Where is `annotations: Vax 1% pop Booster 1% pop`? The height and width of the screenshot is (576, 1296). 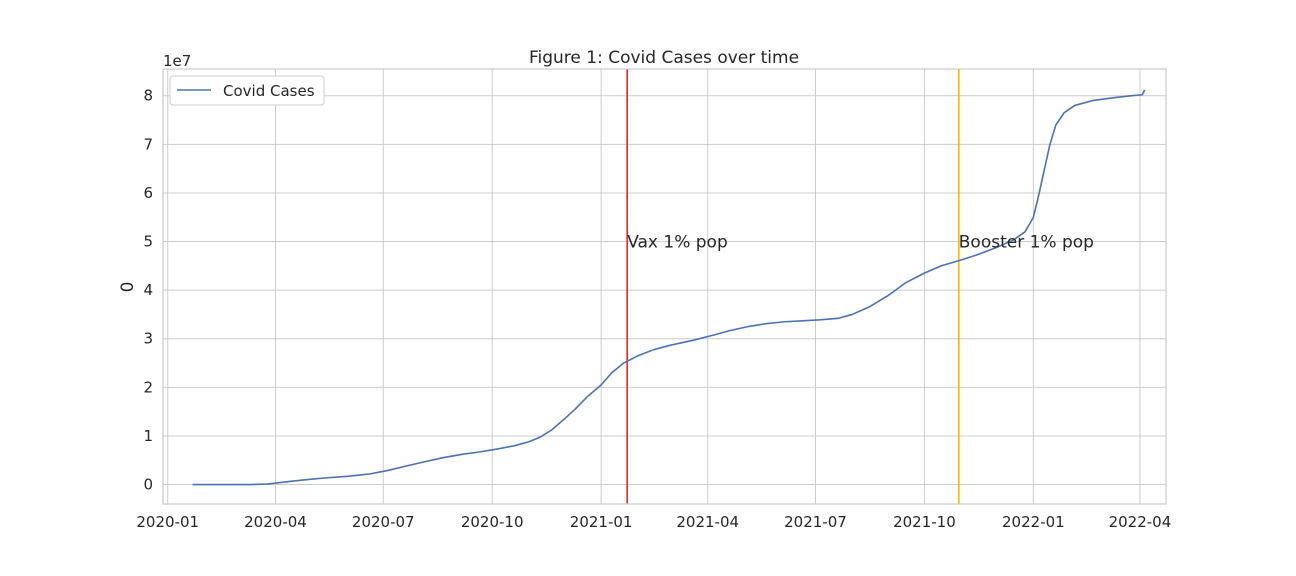 annotations: Vax 1% pop Booster 1% pop is located at coordinates (860, 243).